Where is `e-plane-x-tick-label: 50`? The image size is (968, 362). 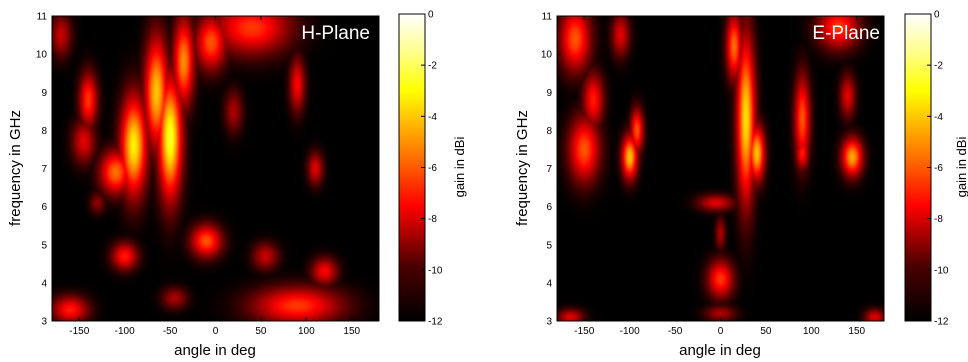
e-plane-x-tick-label: 50 is located at coordinates (766, 331).